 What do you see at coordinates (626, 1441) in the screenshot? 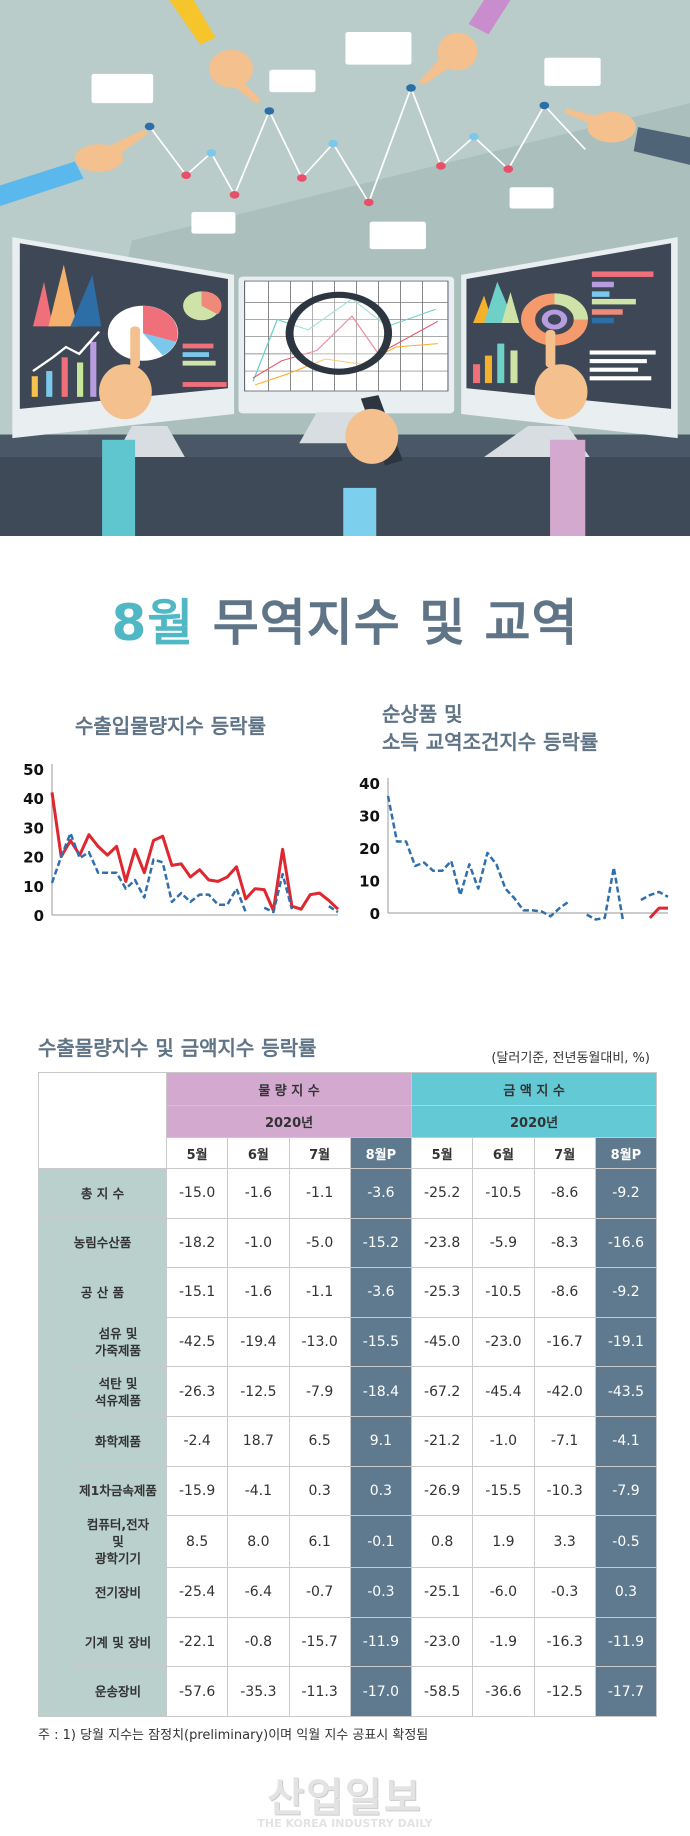
I see `table-cell: -4.1` at bounding box center [626, 1441].